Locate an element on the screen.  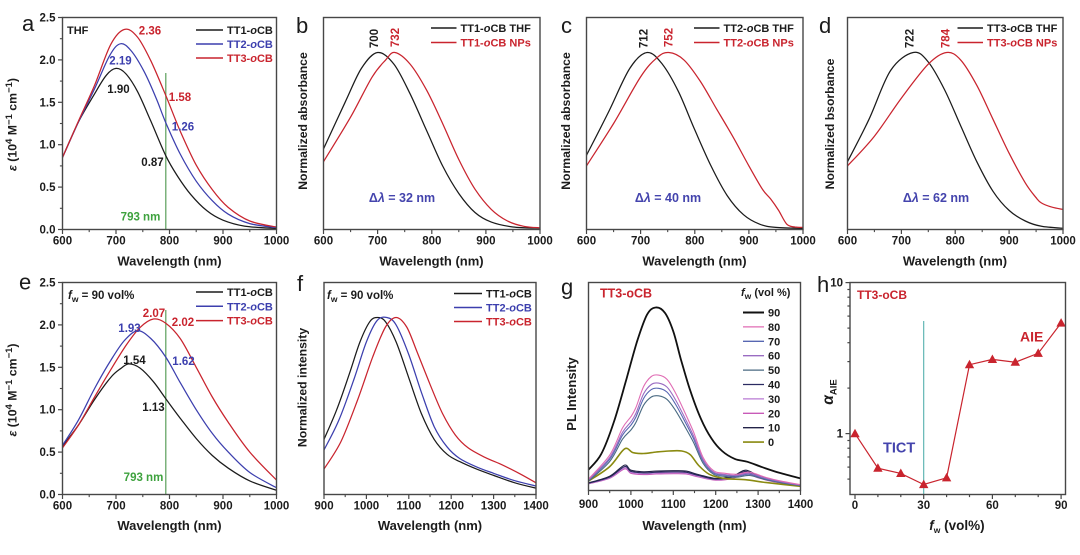
svg-text: Normalized bsorbance is located at coordinates (830, 123).